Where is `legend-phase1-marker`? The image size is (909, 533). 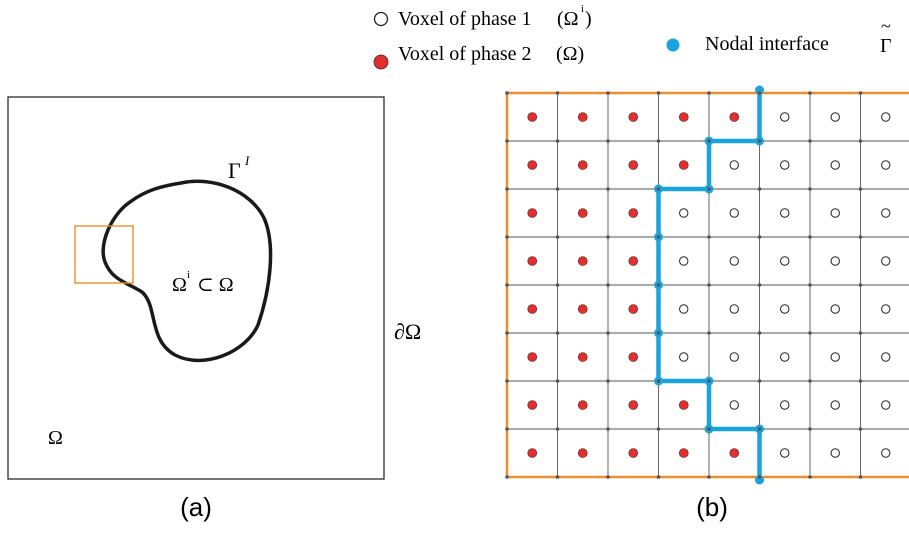
legend-phase1-marker is located at coordinates (381, 19).